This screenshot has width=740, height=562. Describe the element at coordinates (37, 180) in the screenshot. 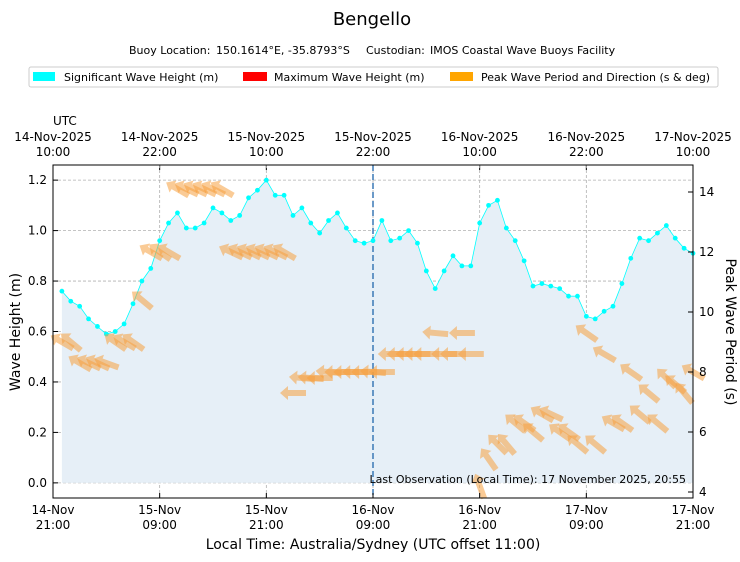

I see `y-tick-label: 1.2` at that location.